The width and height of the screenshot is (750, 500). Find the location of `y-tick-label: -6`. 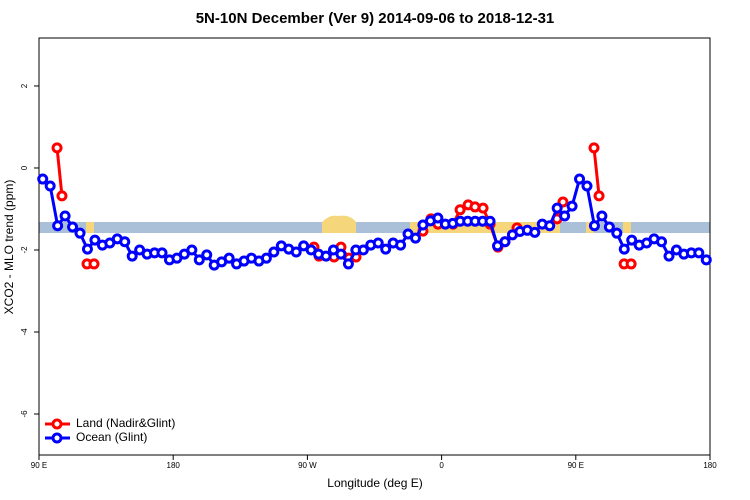

y-tick-label: -6 is located at coordinates (24, 414).